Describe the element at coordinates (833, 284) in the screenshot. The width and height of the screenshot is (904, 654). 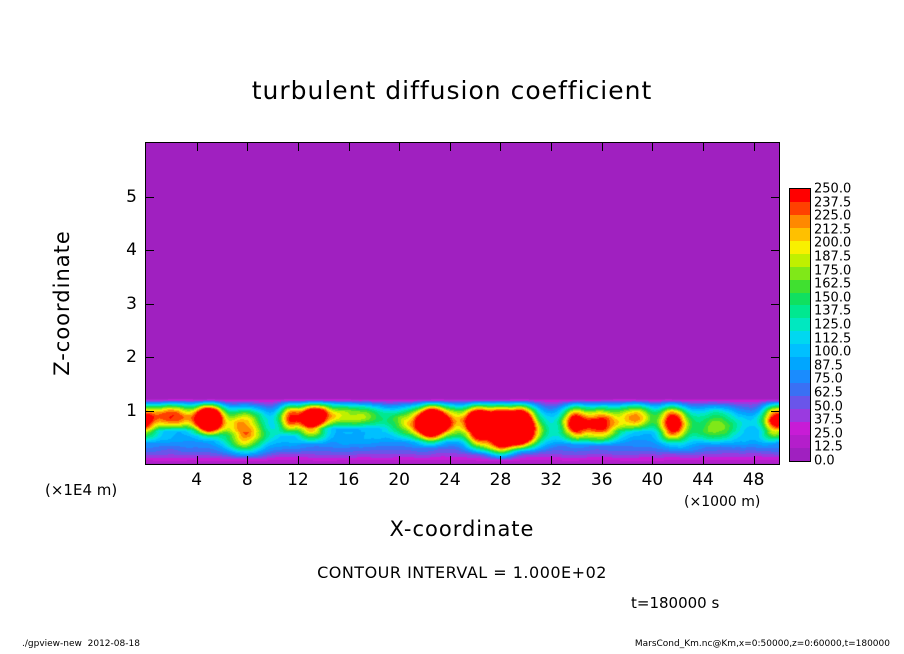
I see `colorbar-tick-label: 162.5` at that location.